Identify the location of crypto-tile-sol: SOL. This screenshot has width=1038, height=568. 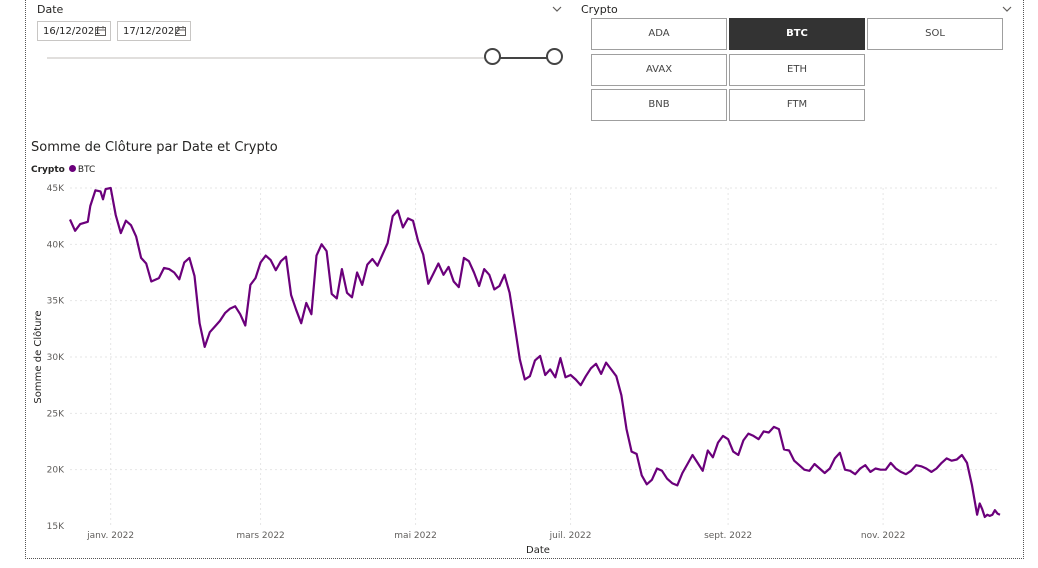
(935, 34).